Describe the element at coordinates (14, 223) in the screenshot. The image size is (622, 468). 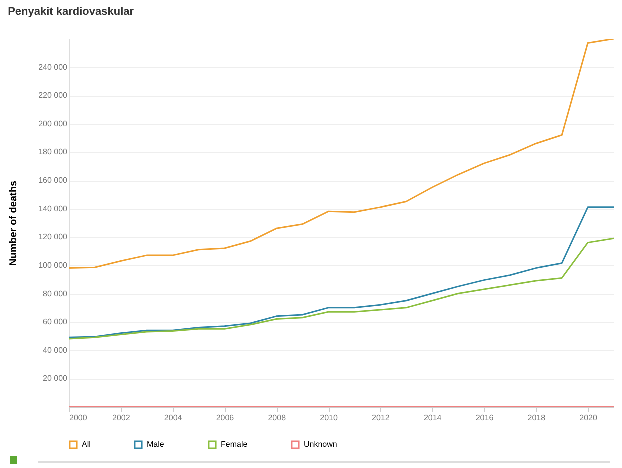
I see `y-axis-title: Number of deaths` at that location.